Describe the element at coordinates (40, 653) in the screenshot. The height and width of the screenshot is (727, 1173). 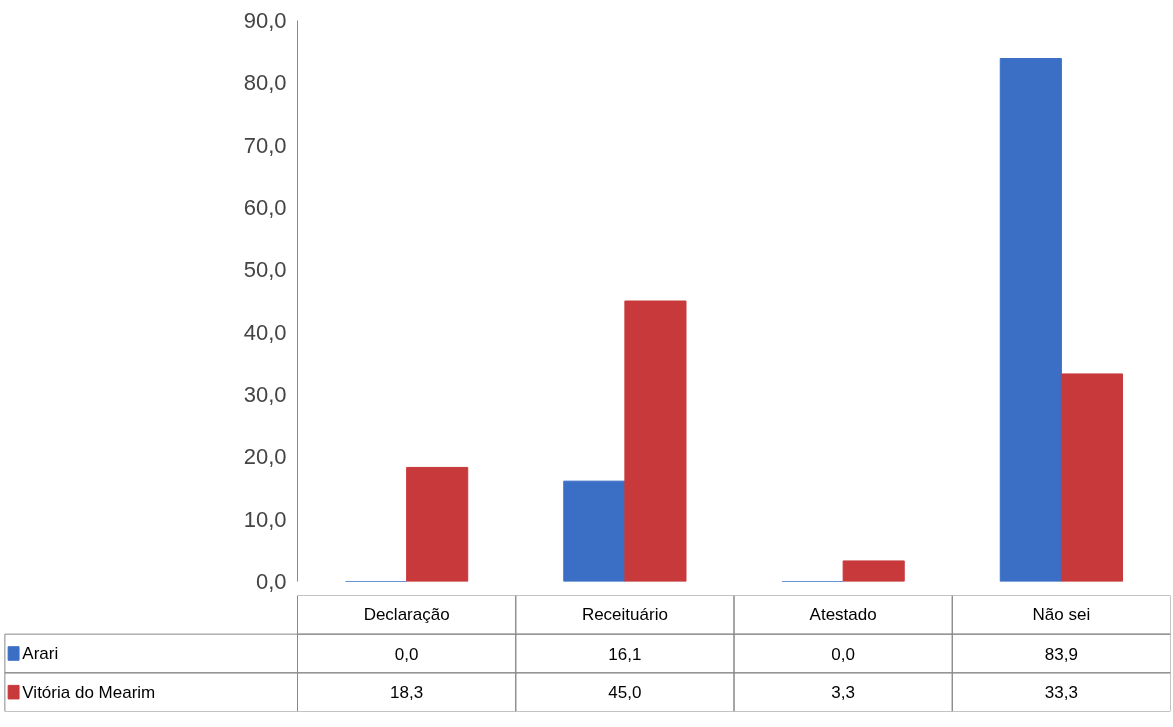
I see `legend-label: Arari` at that location.